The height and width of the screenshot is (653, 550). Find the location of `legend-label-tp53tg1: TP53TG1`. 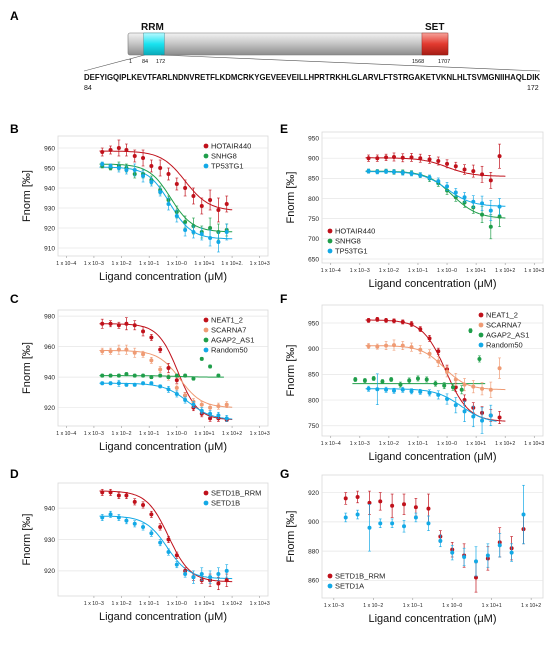

legend-label-tp53tg1: TP53TG1 is located at coordinates (227, 166).